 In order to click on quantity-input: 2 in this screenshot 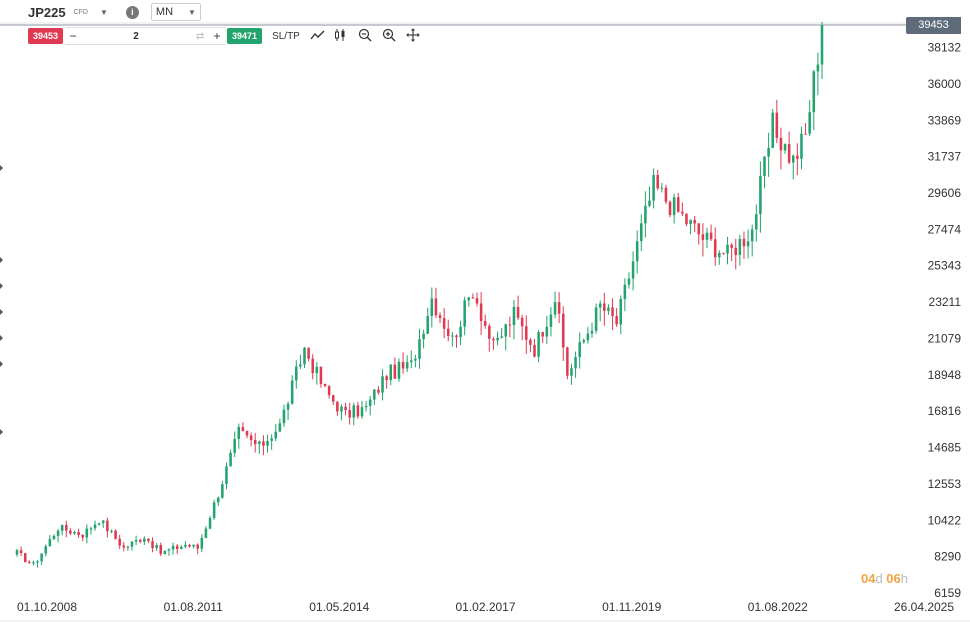, I will do `click(136, 36)`.